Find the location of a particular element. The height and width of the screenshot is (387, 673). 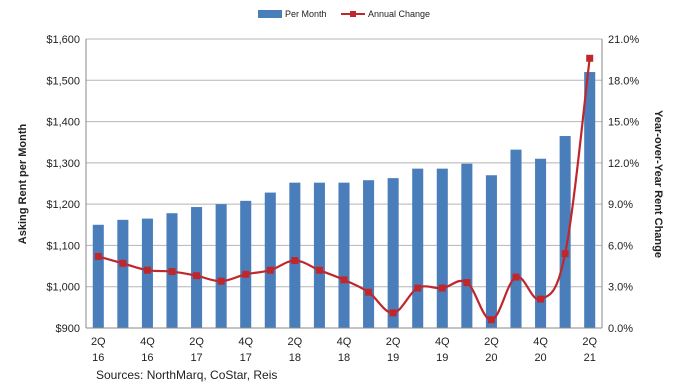

source-note: Sources: NorthMarq, CoStar, Reis is located at coordinates (187, 375).